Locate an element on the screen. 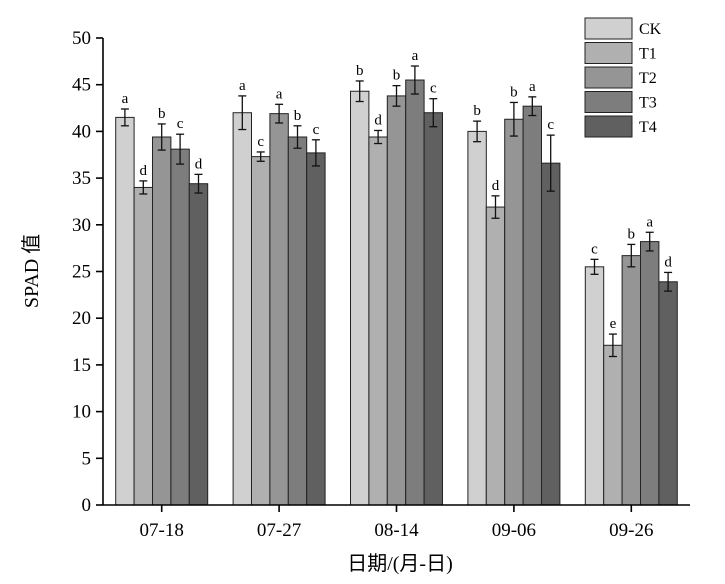  y-axis-title: SPAD 值 is located at coordinates (31, 271).